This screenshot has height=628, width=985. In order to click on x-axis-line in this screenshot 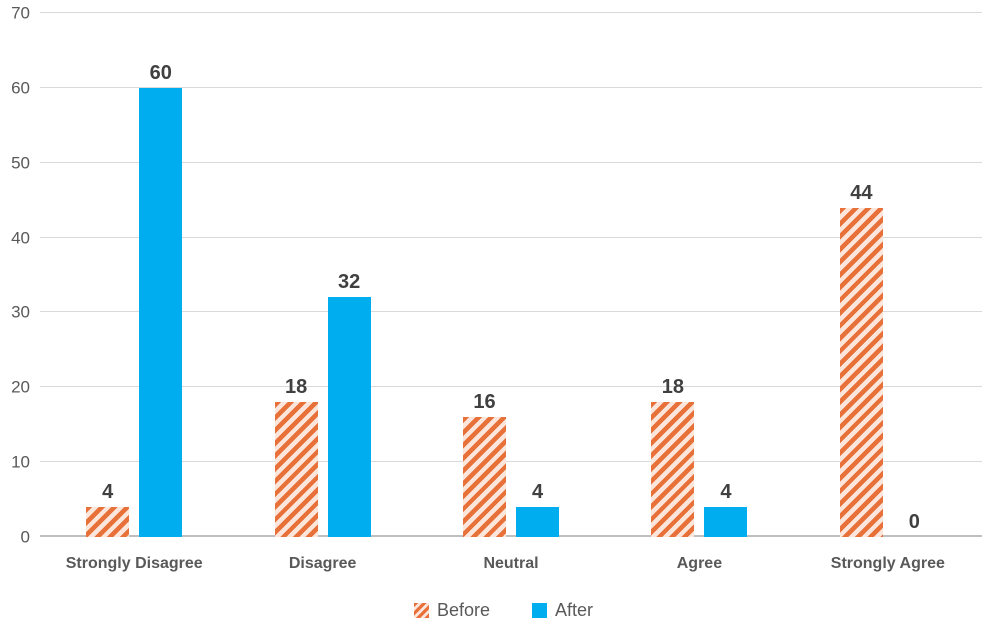, I will do `click(511, 536)`.